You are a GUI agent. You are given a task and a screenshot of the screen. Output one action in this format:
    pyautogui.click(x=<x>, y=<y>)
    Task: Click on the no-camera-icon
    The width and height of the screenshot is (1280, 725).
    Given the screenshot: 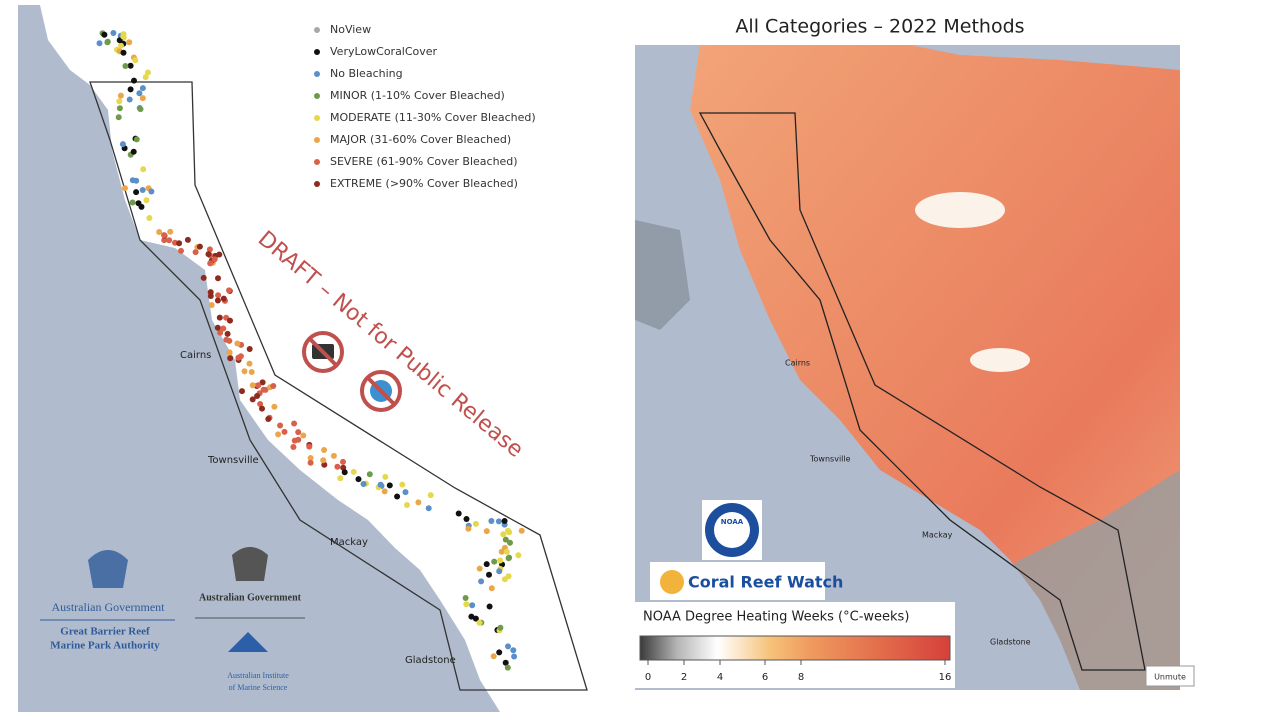 What is the action you would take?
    pyautogui.click(x=323, y=352)
    